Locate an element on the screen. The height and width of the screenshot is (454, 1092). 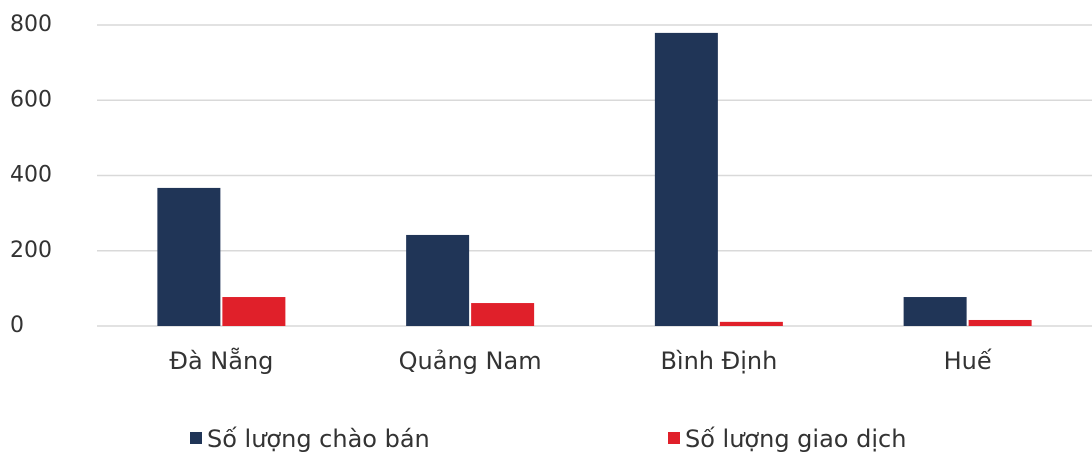
x-tick-label: Đà Nẵng is located at coordinates (221, 360).